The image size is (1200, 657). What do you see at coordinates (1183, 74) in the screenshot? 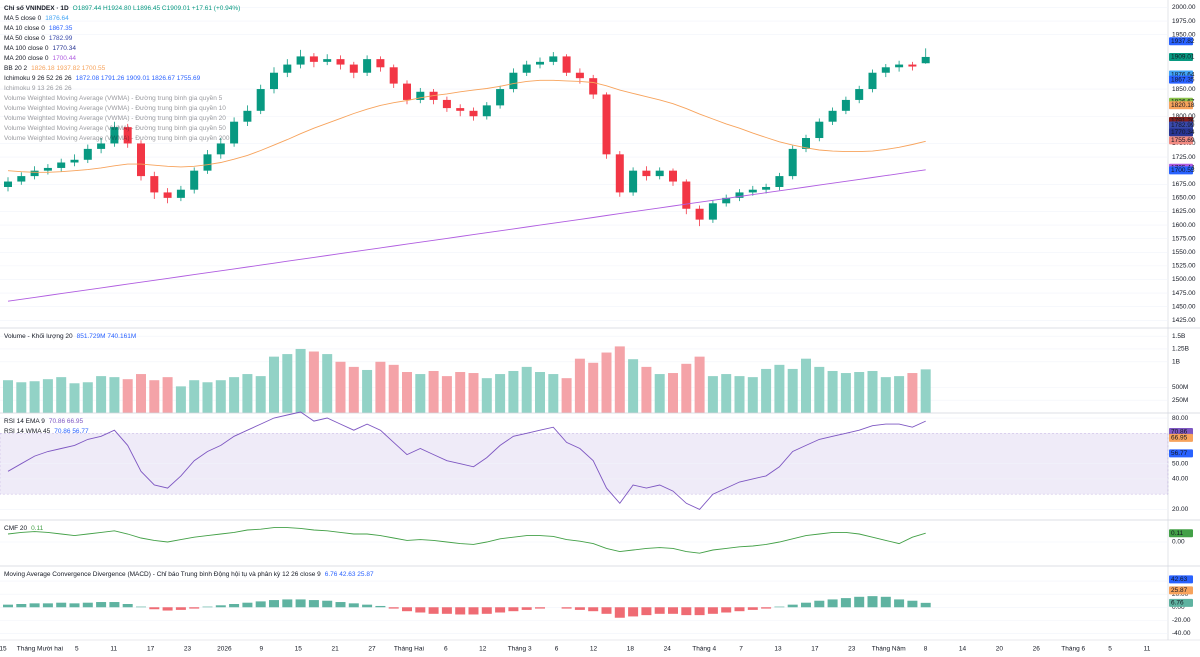
I see `price-badge-label: 1876.64` at bounding box center [1183, 74].